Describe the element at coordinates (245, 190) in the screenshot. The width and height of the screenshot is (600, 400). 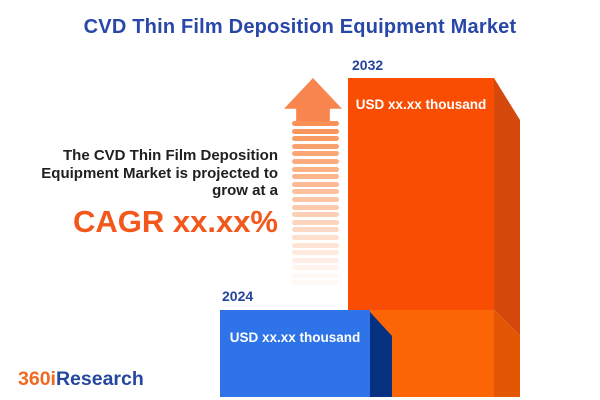
I see `annotation-line-3: grow at a` at that location.